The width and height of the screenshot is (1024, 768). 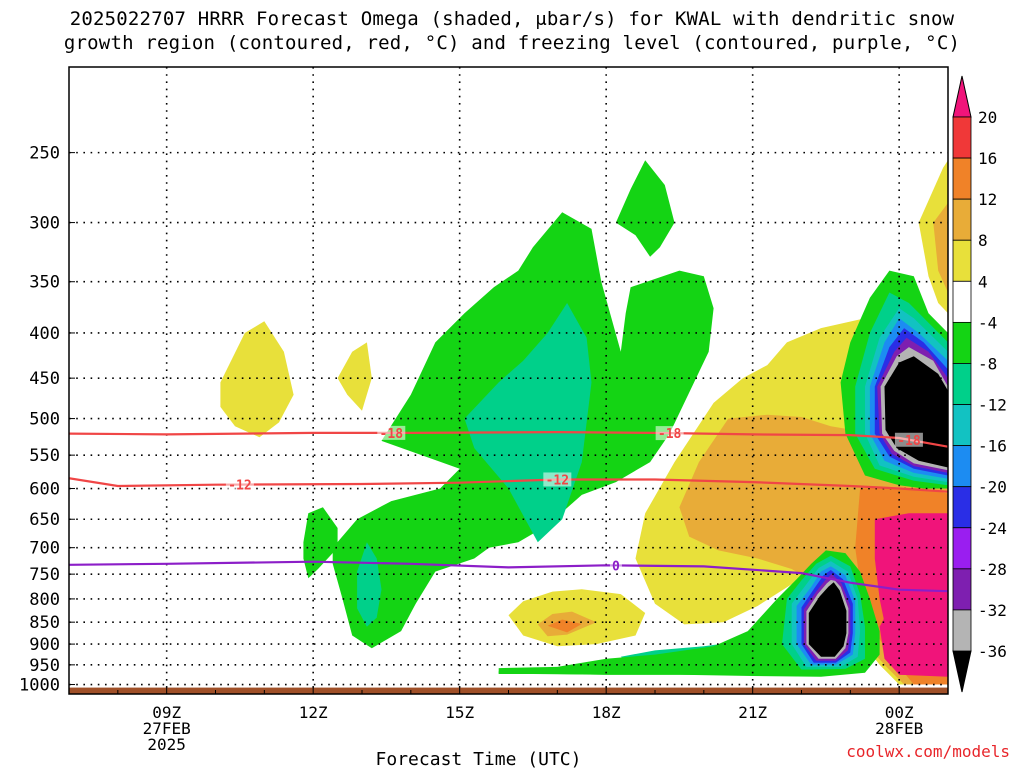 I want to click on colorbar-label-13: -36, so click(x=992, y=651).